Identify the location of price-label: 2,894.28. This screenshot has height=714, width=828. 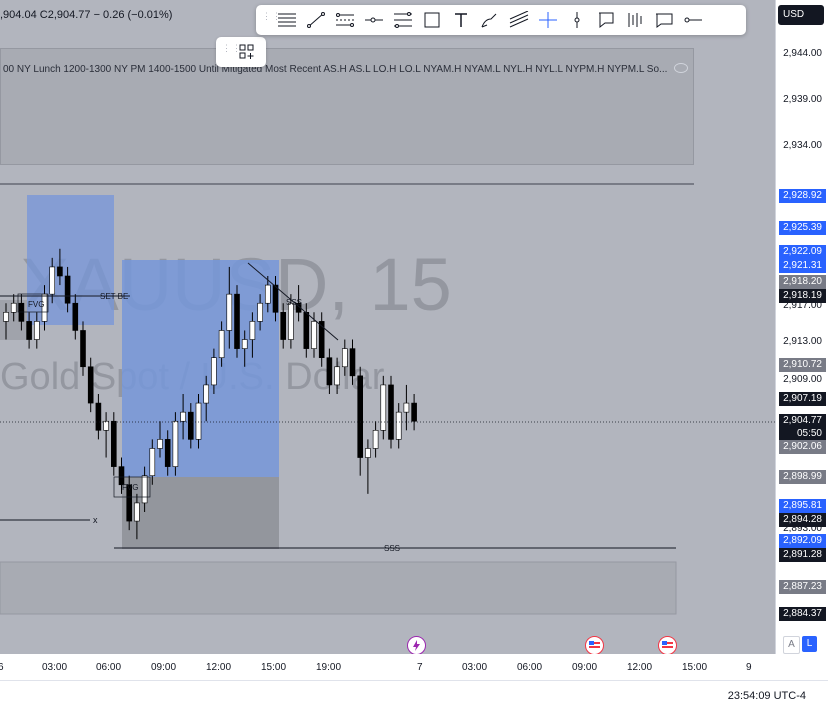
(802, 520).